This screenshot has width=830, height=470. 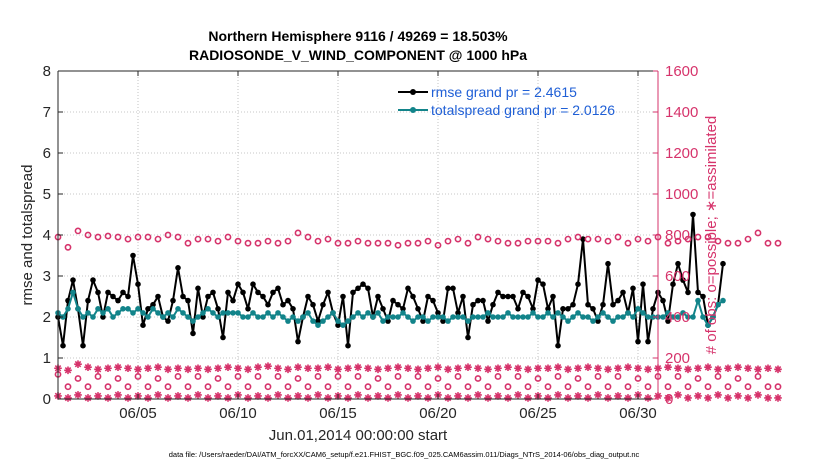 I want to click on x-tick-label: 06/05, so click(x=138, y=413).